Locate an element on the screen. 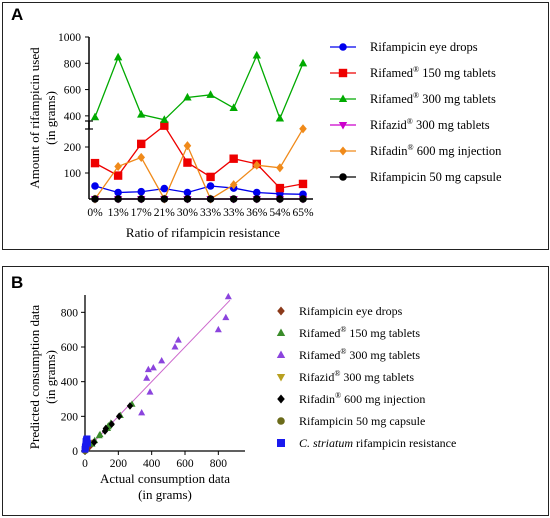  x-tick-label: 400 is located at coordinates (152, 464).